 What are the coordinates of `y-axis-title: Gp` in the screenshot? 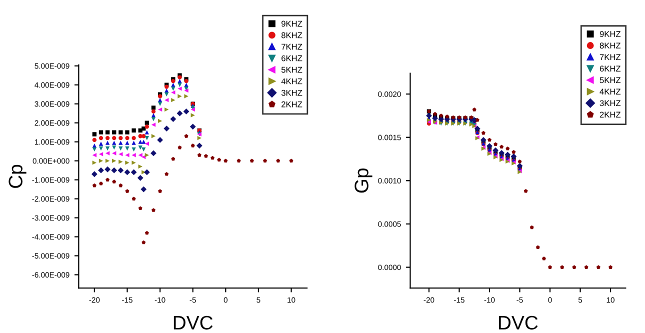 It's located at (363, 180).